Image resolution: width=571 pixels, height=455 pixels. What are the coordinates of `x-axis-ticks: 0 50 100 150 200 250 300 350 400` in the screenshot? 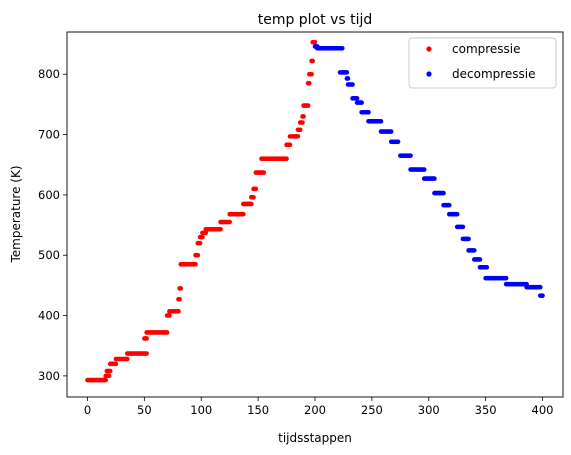 It's located at (319, 407).